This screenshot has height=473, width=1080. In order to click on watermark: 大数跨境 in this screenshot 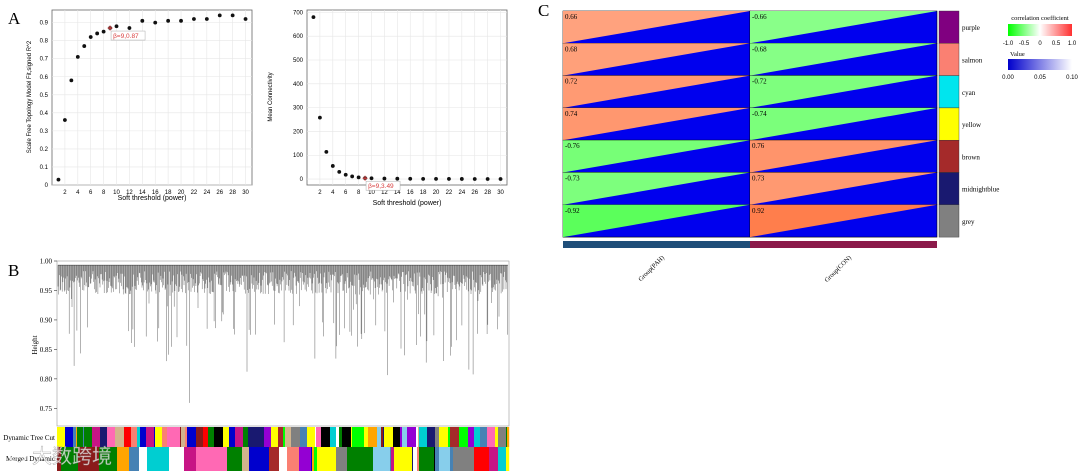, I will do `click(60, 456)`.